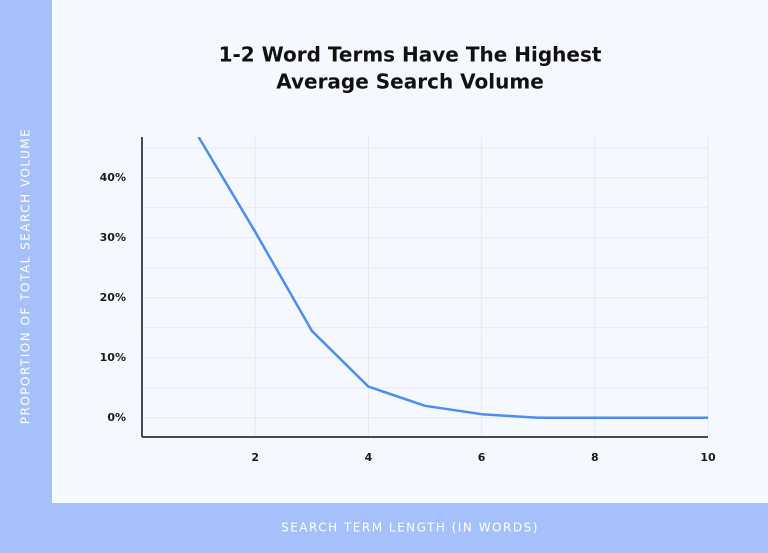 The height and width of the screenshot is (553, 768). Describe the element at coordinates (113, 297) in the screenshot. I see `y-tick-label: 20%` at that location.